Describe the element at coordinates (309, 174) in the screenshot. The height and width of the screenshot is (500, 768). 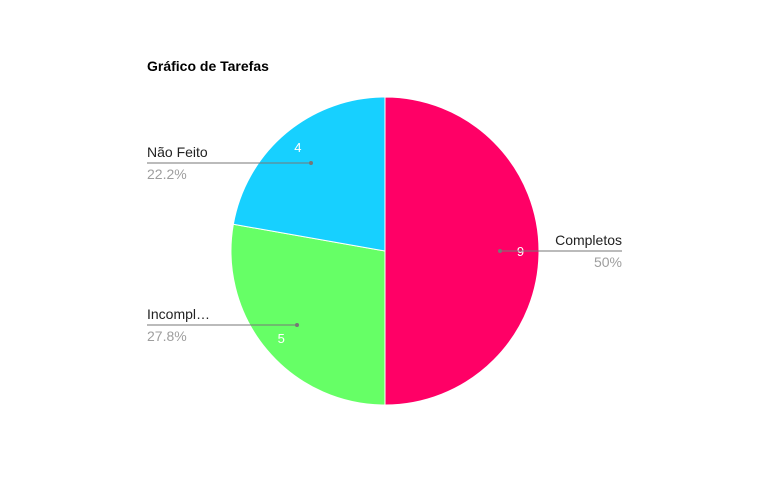
I see `pie-slice-nao-feito` at that location.